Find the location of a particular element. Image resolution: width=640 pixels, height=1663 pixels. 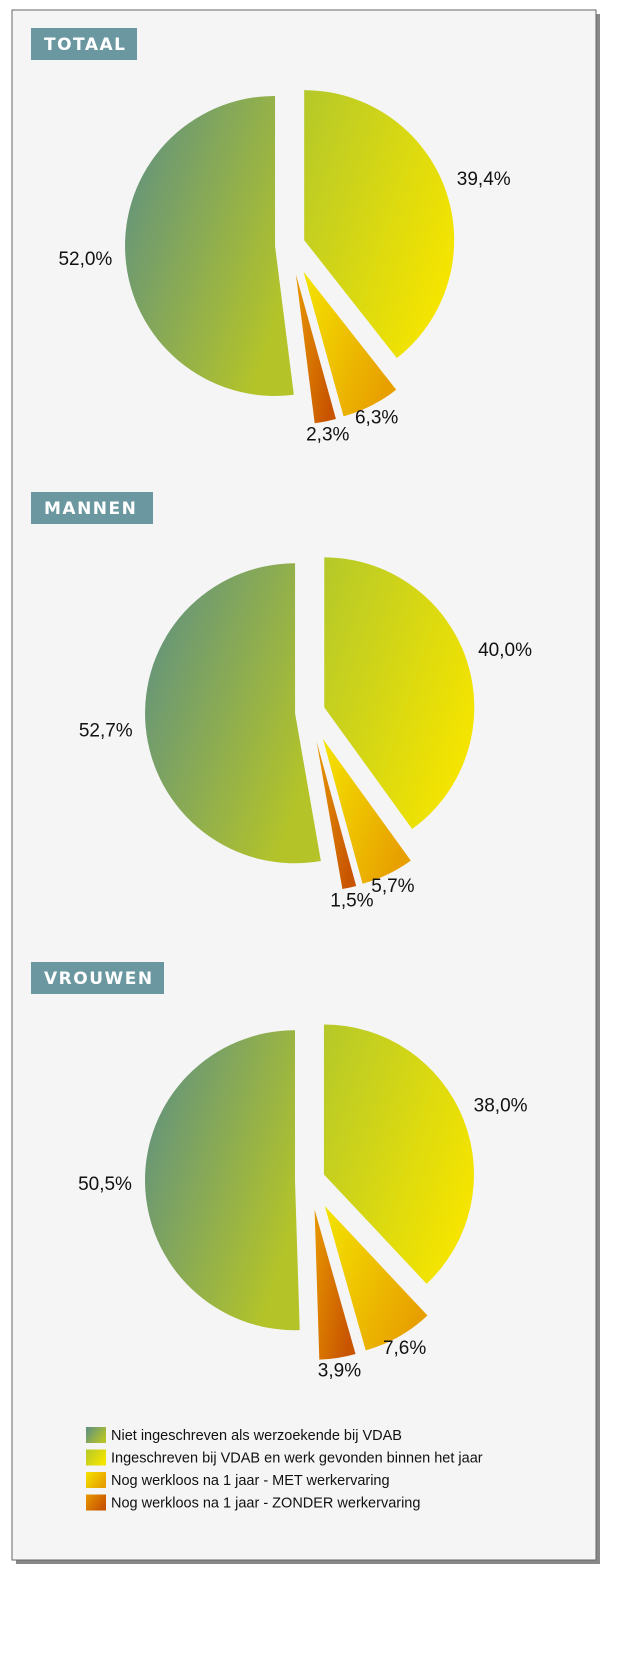

chart-title: TOTAAL is located at coordinates (85, 45).